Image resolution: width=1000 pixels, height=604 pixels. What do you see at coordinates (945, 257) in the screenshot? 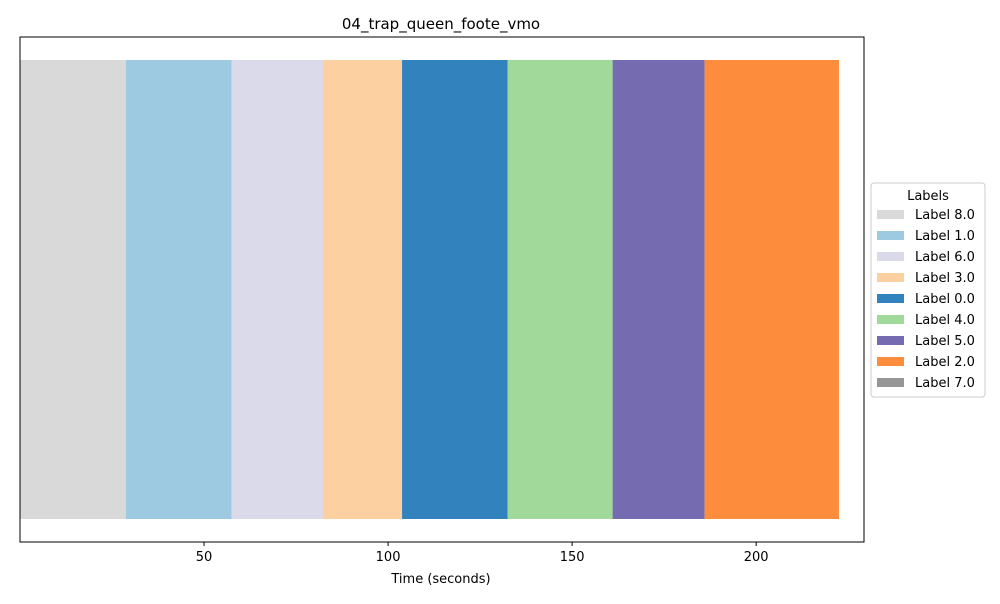
I see `legend-label: Label 6.0` at bounding box center [945, 257].